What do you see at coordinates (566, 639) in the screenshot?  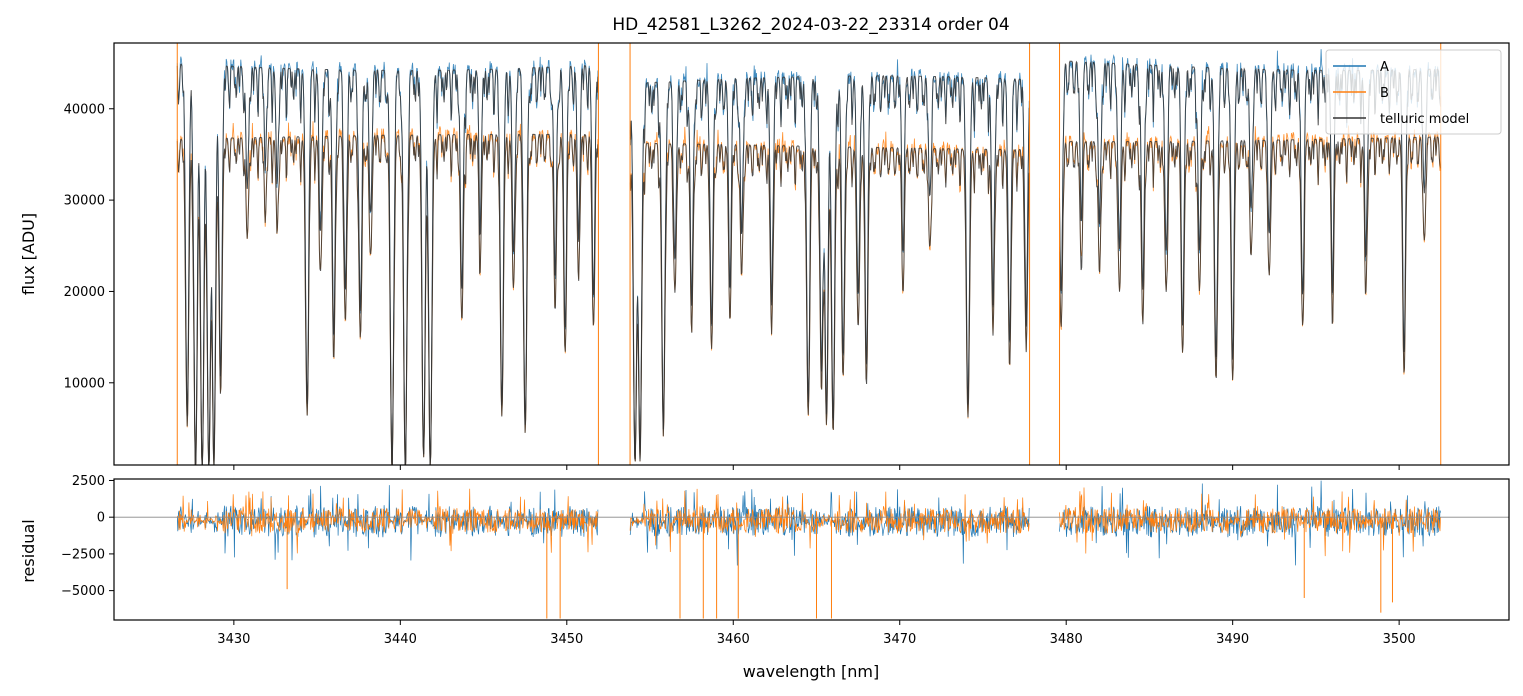 I see `x-tick-label: 3450` at bounding box center [566, 639].